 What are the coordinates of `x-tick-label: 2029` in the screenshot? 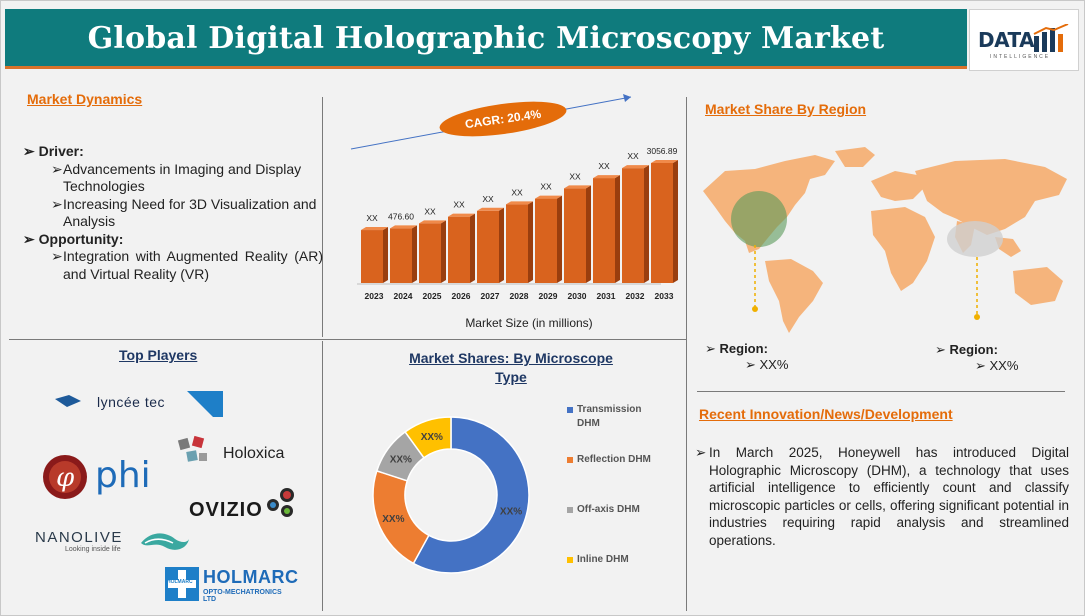 It's located at (548, 296).